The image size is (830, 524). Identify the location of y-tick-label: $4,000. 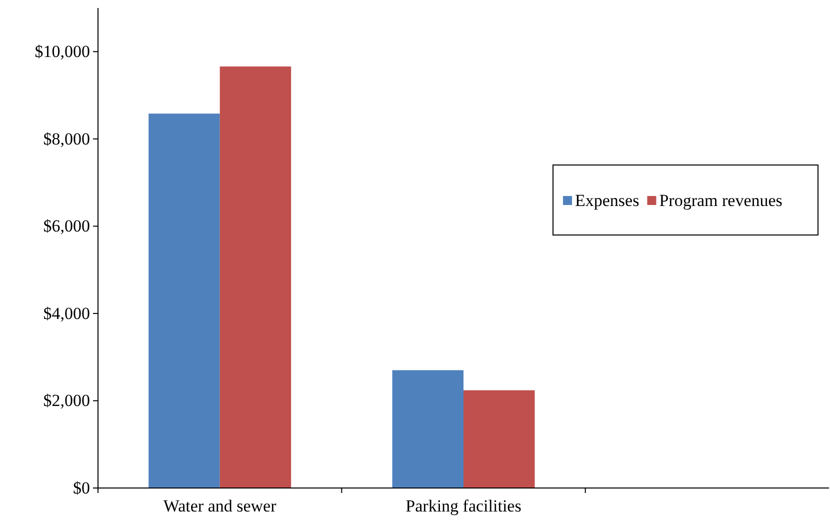
(66, 313).